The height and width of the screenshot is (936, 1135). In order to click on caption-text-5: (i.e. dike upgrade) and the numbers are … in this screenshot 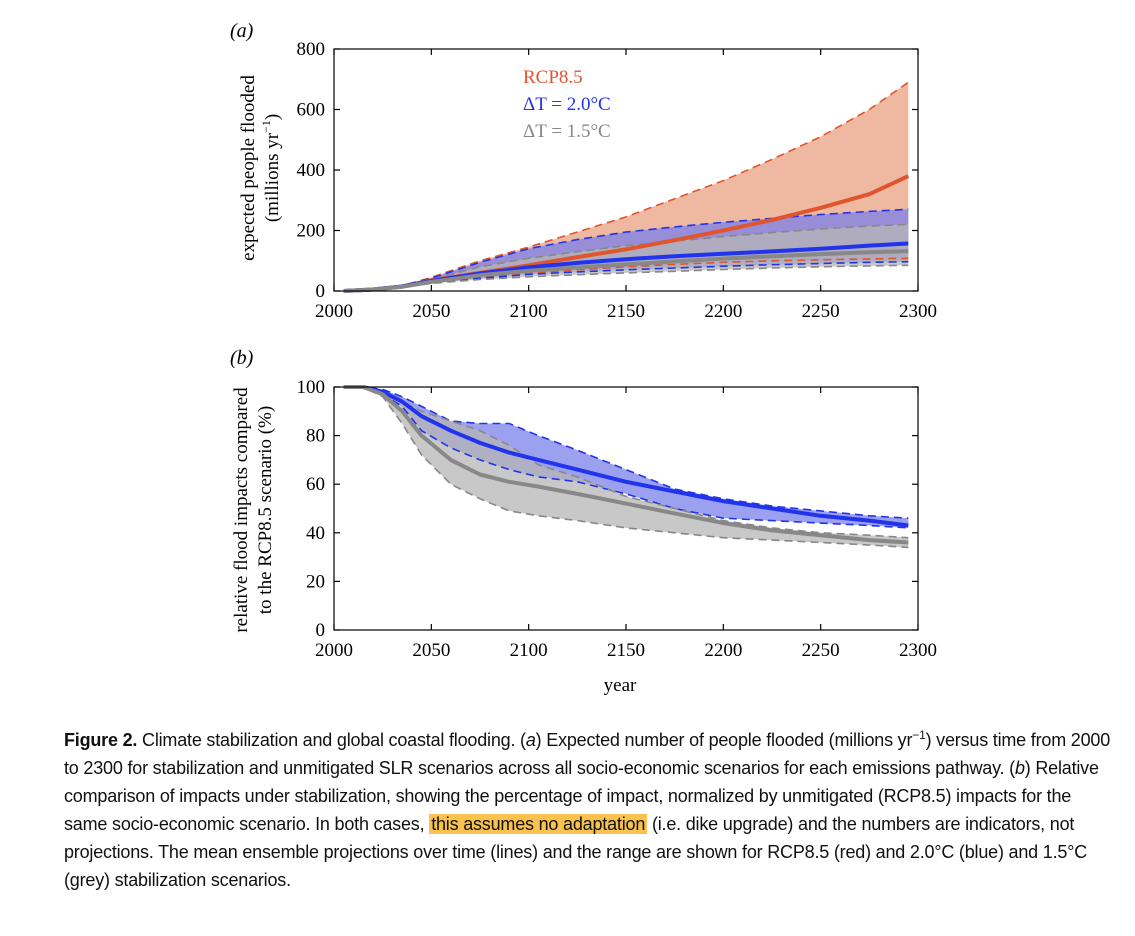, I will do `click(576, 852)`.